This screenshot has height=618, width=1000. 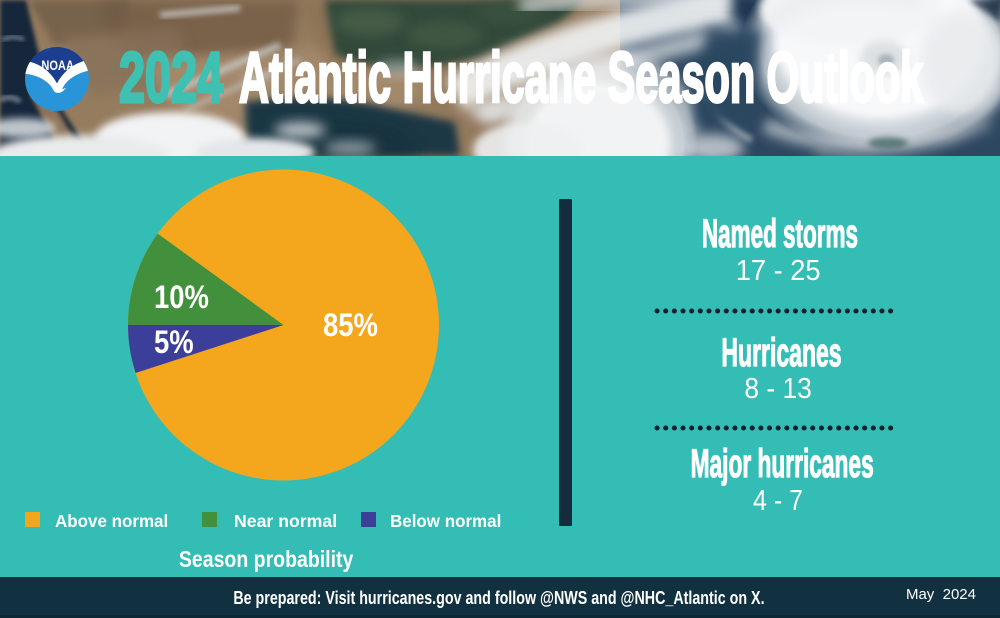 What do you see at coordinates (57, 65) in the screenshot?
I see `svg-text: NOAA` at bounding box center [57, 65].